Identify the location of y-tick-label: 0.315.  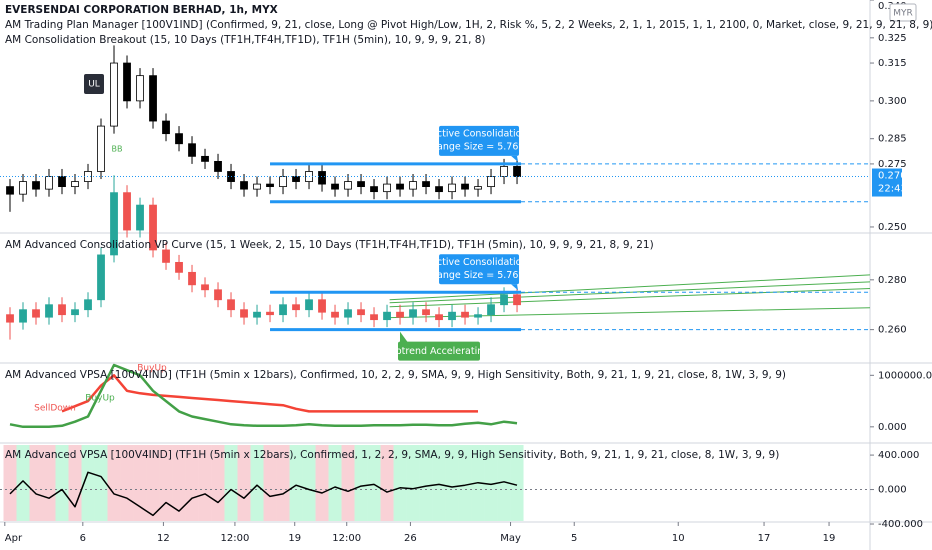
(892, 63).